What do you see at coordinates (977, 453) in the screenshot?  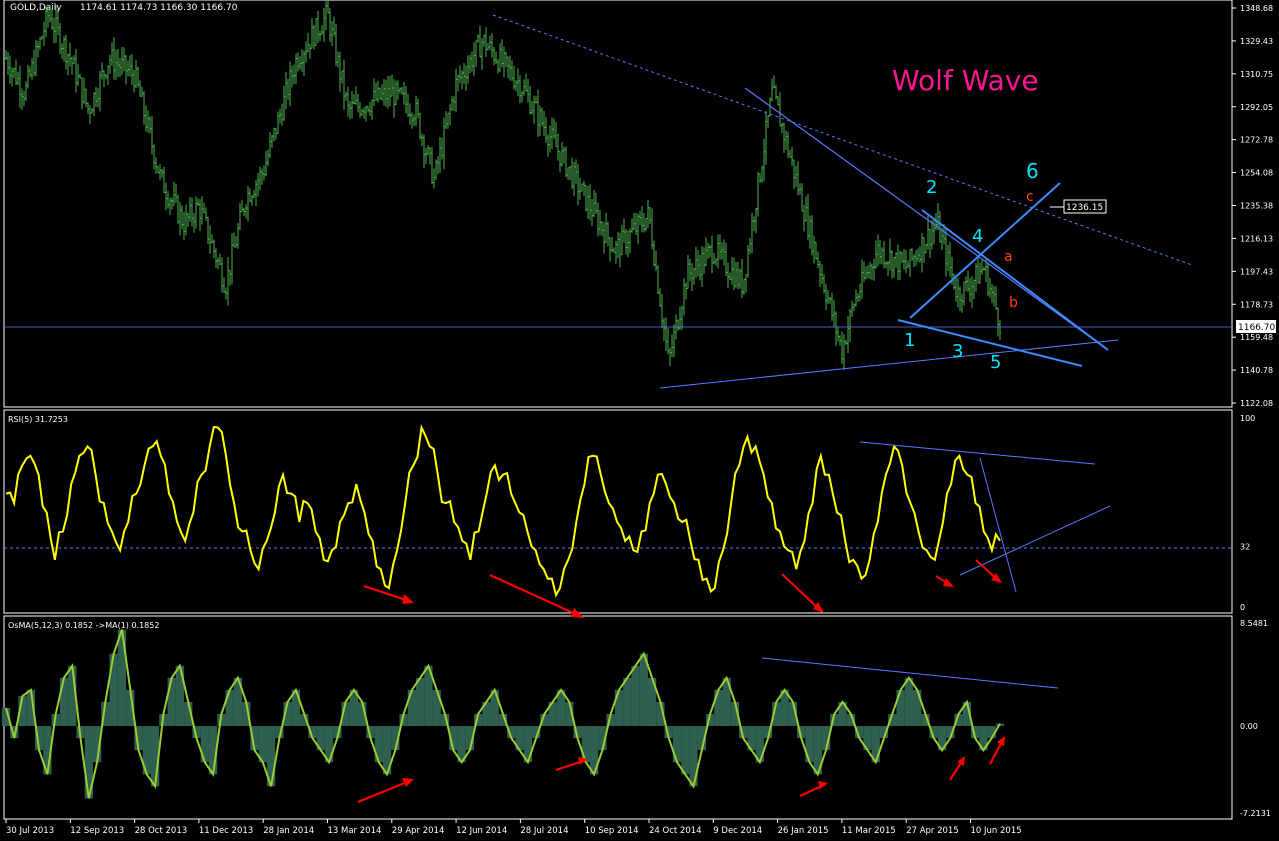 I see `rsi-upper-trendline` at bounding box center [977, 453].